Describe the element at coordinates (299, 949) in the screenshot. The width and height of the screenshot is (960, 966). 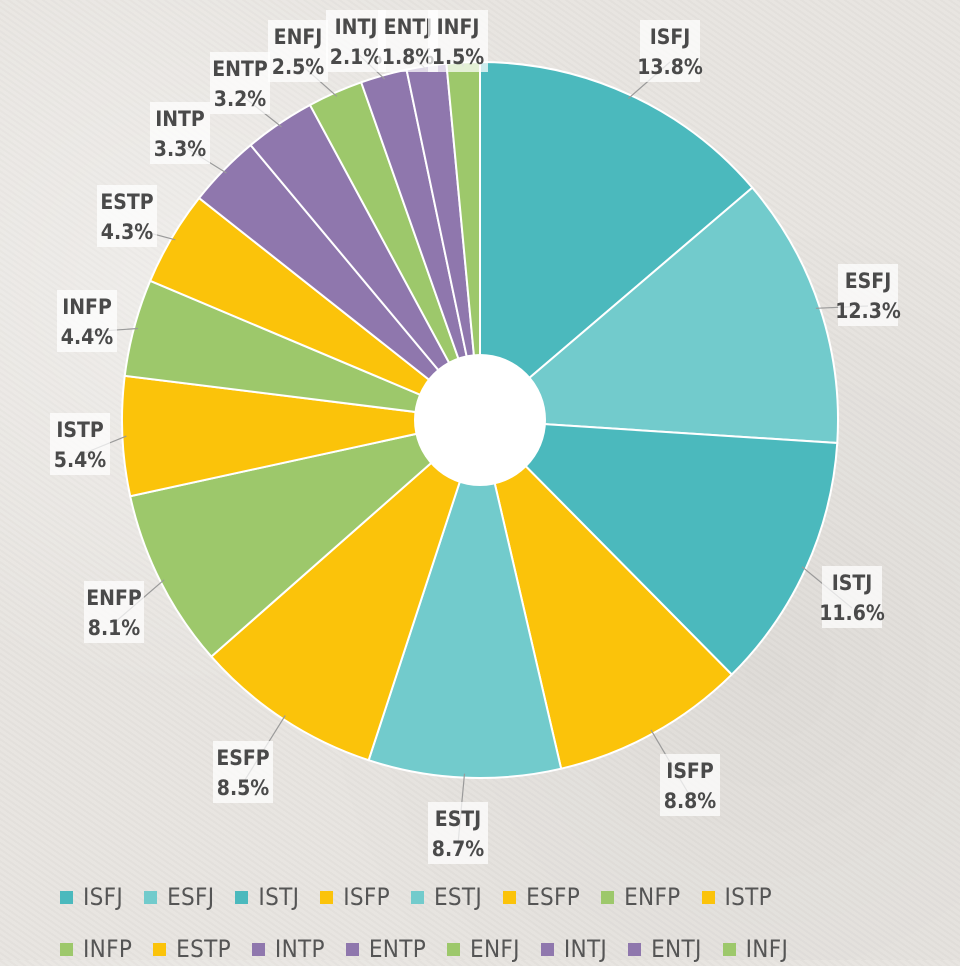
I see `legend-label: INTP` at that location.